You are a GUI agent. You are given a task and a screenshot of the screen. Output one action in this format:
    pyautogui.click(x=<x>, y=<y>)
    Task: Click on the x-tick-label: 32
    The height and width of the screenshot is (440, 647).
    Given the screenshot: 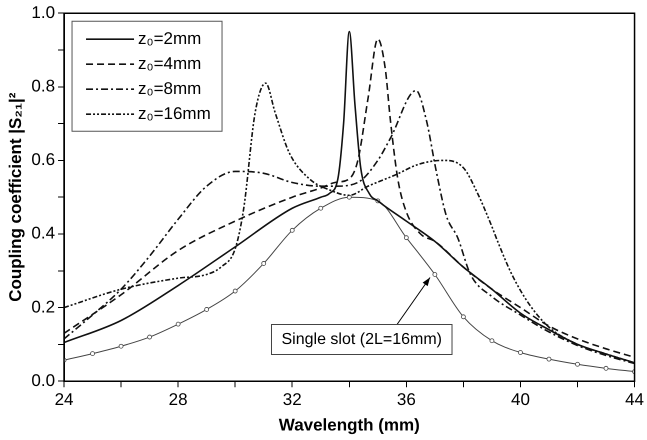 What is the action you would take?
    pyautogui.click(x=292, y=400)
    